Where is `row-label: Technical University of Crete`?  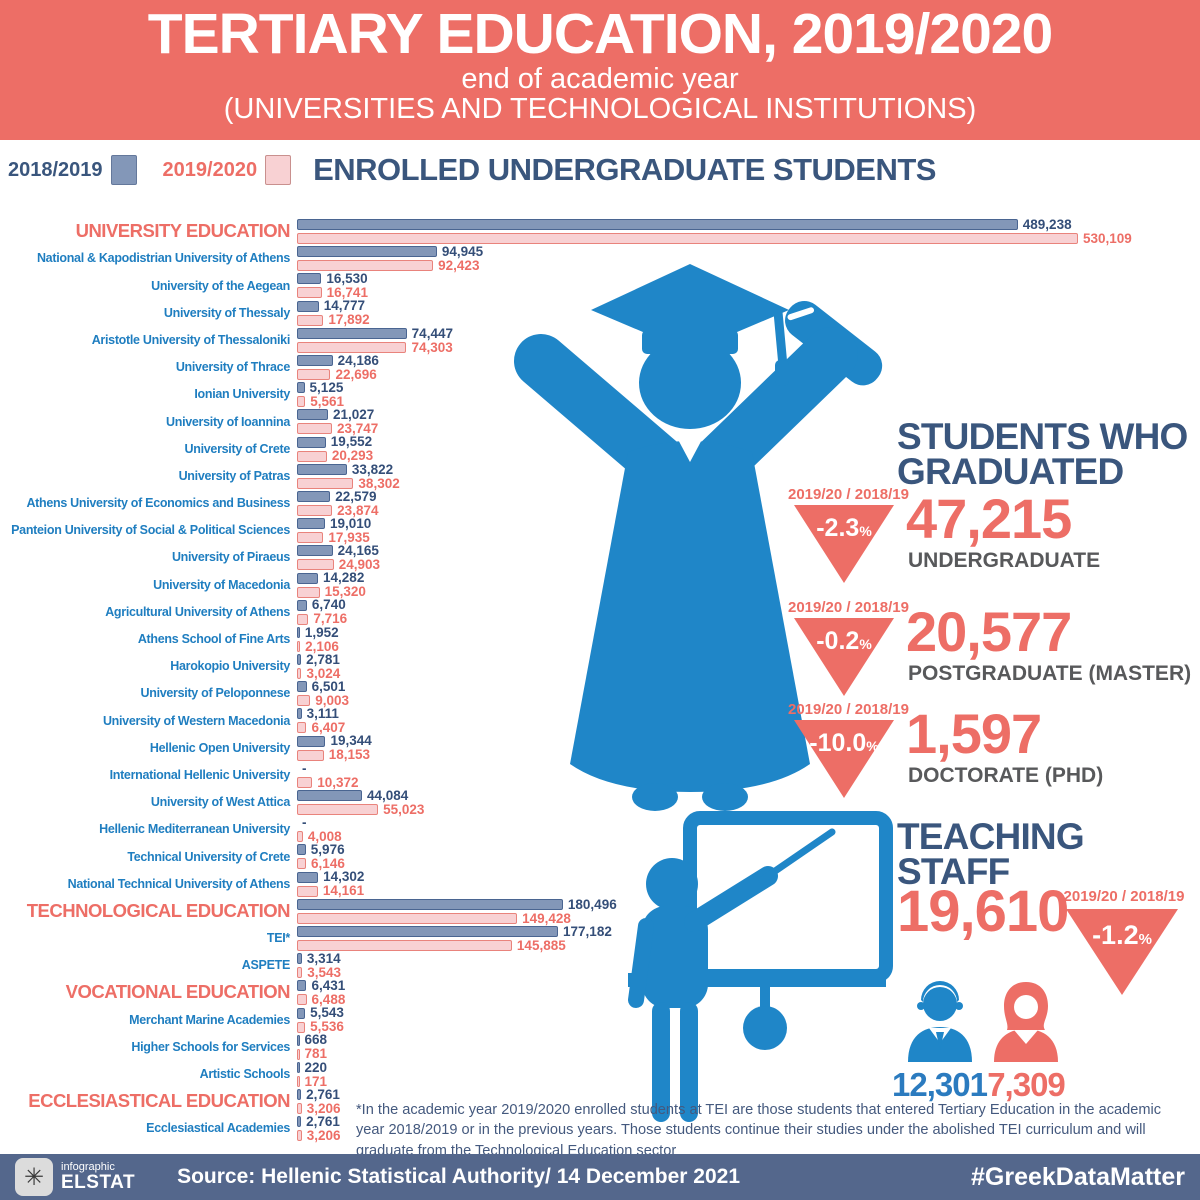
row-label: Technical University of Crete is located at coordinates (208, 856).